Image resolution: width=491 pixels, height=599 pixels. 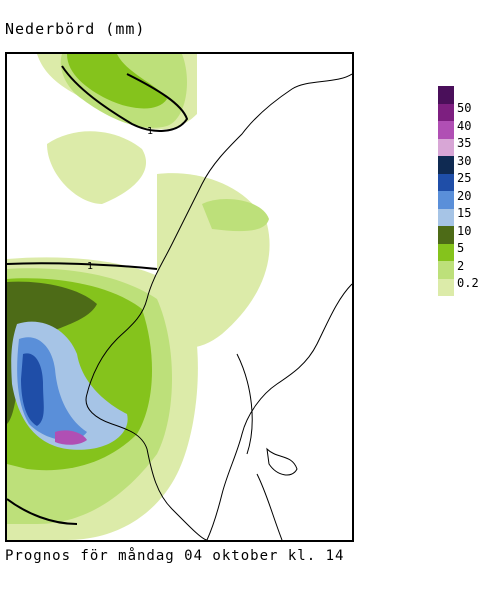 What do you see at coordinates (464, 230) in the screenshot?
I see `legend-label: 10` at bounding box center [464, 230].